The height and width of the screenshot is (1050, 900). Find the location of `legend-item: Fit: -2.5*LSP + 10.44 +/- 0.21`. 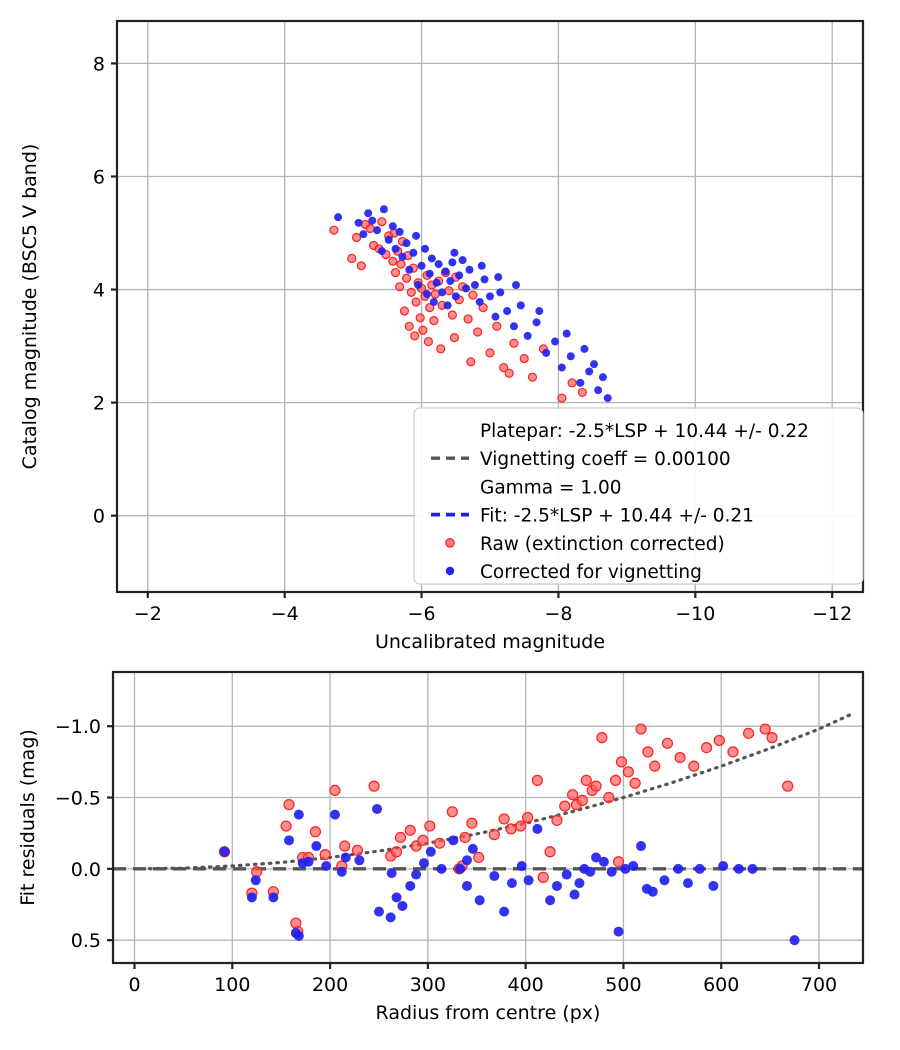

legend-item: Fit: -2.5*LSP + 10.44 +/- 0.21 is located at coordinates (592, 516).